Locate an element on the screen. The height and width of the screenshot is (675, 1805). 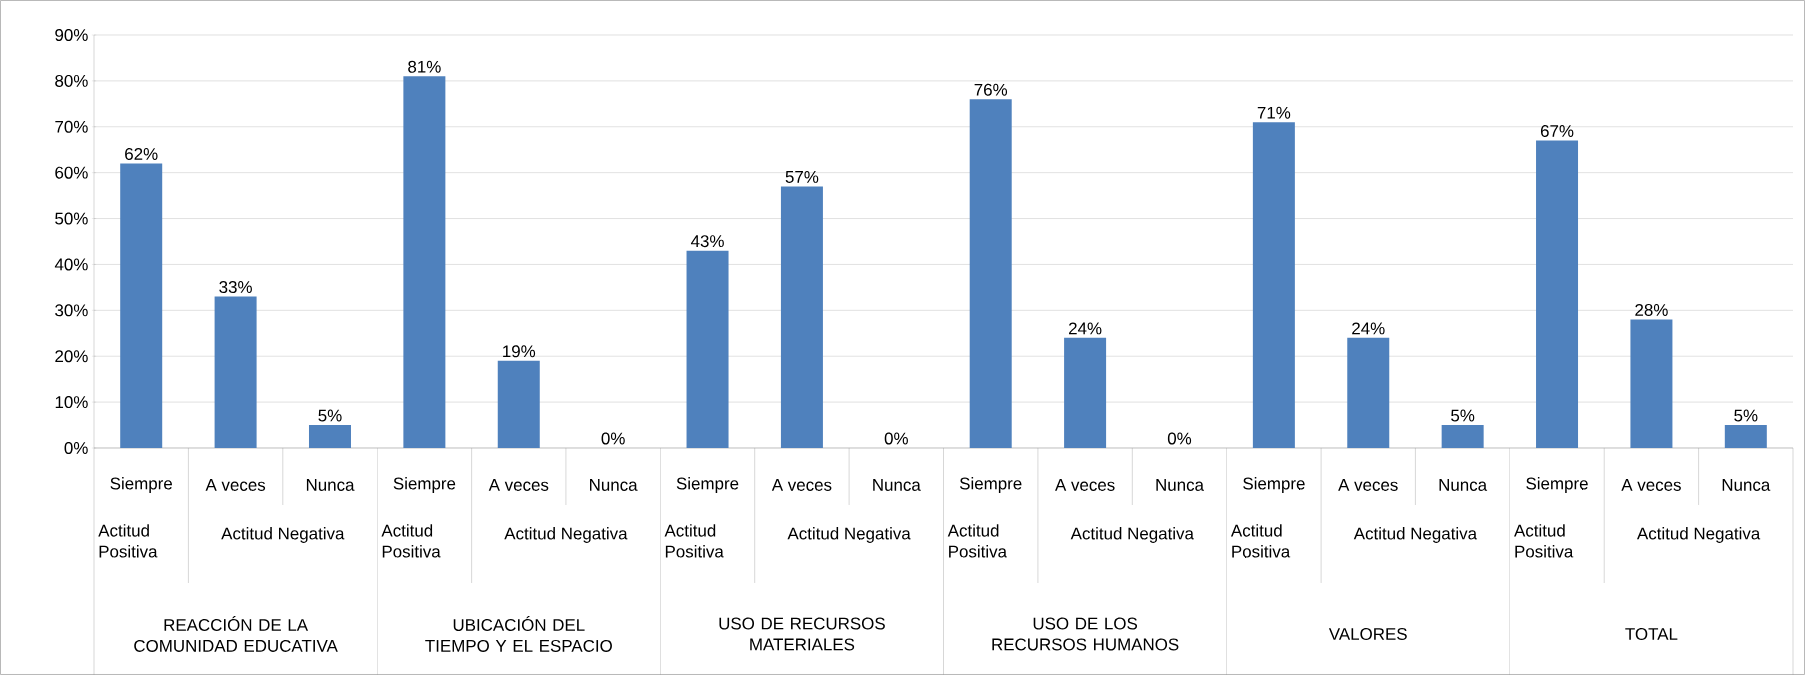
y-tick-label: 20% is located at coordinates (71, 356).